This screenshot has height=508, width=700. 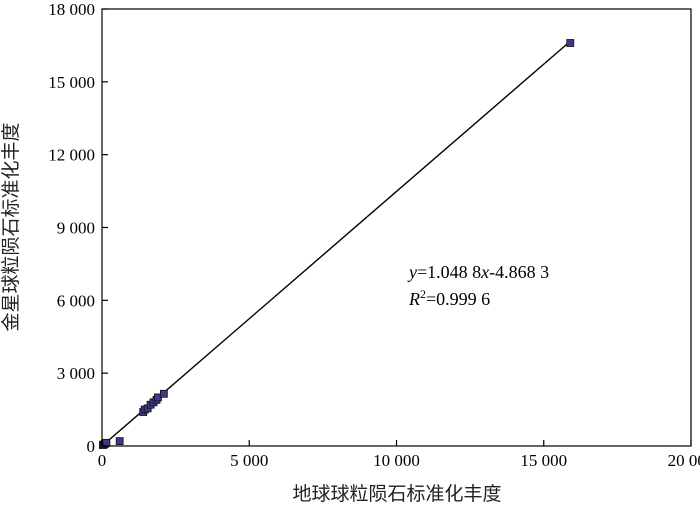 I want to click on y-tick-label: 18 000, so click(x=71, y=9).